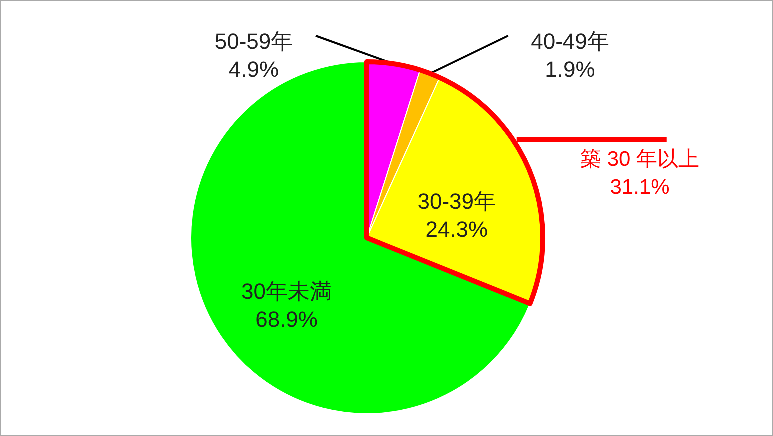  I want to click on data-label: 4.9%, so click(254, 69).